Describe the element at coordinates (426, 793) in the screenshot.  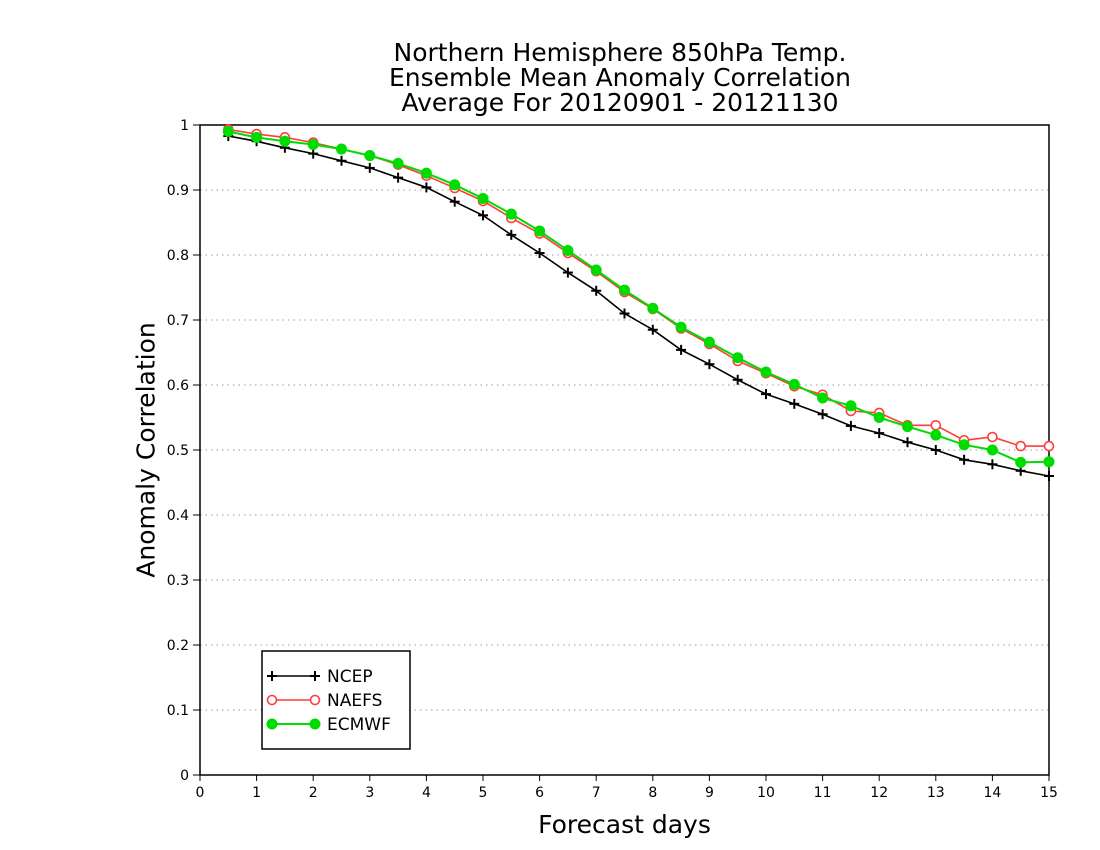
I see `x-tick-label: 4` at that location.